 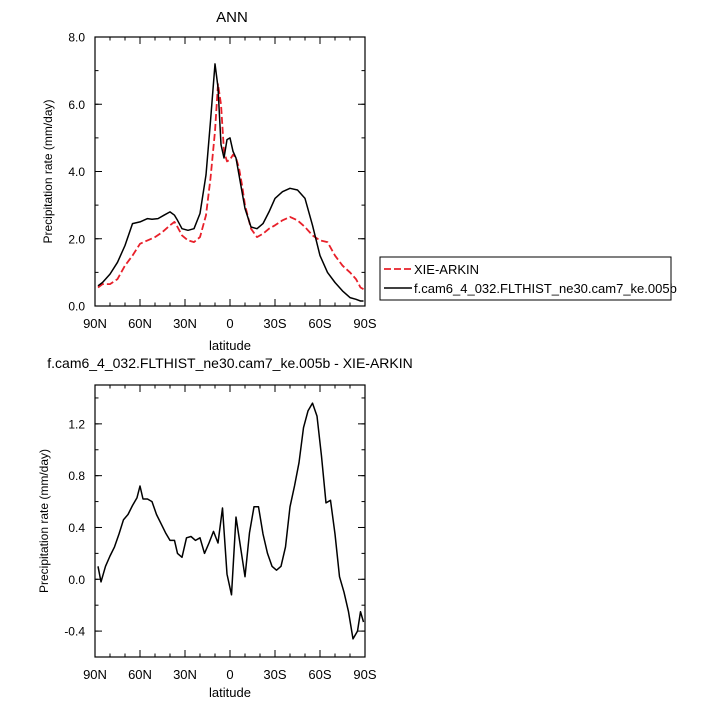 I want to click on chart-title: ANN, so click(x=232, y=17).